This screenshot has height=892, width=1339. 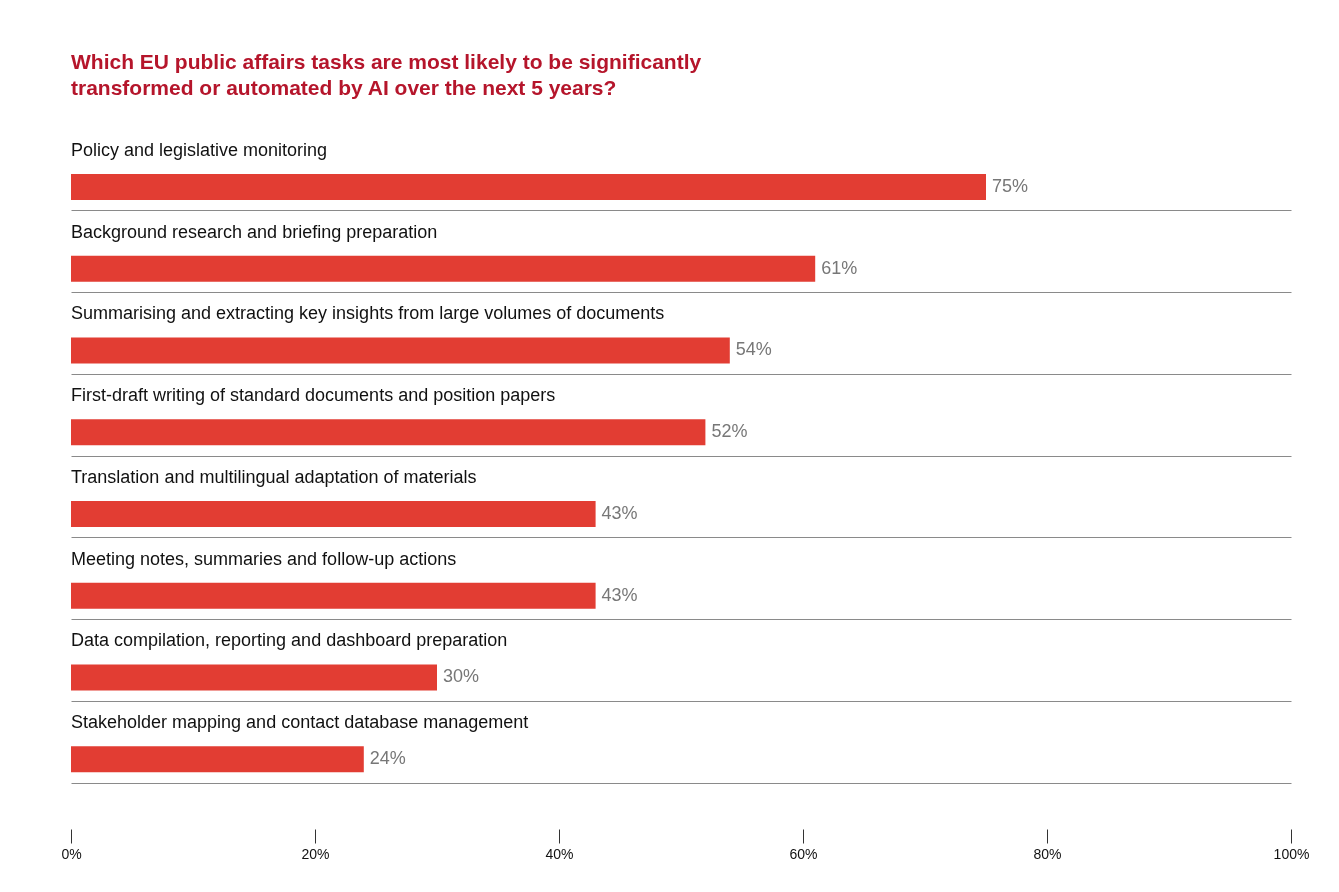 I want to click on x-tick-label: 100%, so click(x=1291, y=853).